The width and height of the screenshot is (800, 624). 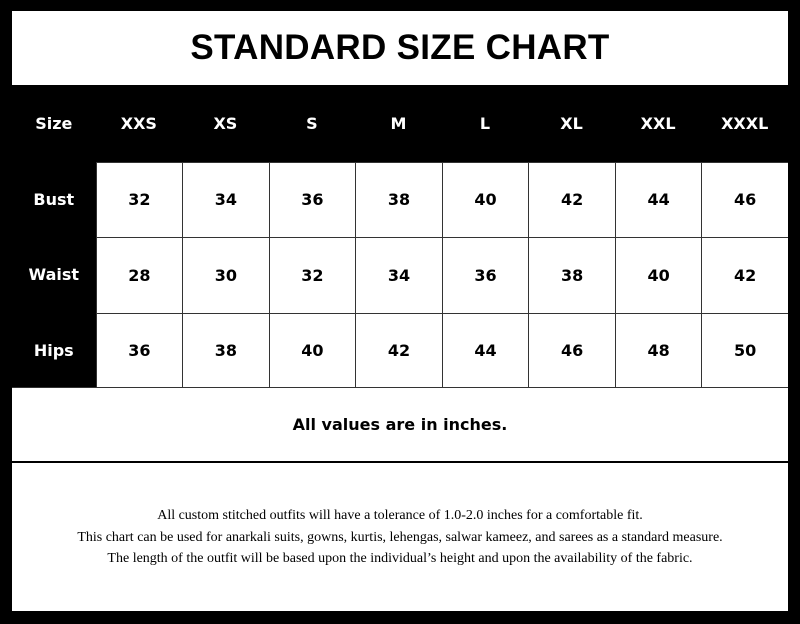 What do you see at coordinates (54, 350) in the screenshot?
I see `row-label: Hips` at bounding box center [54, 350].